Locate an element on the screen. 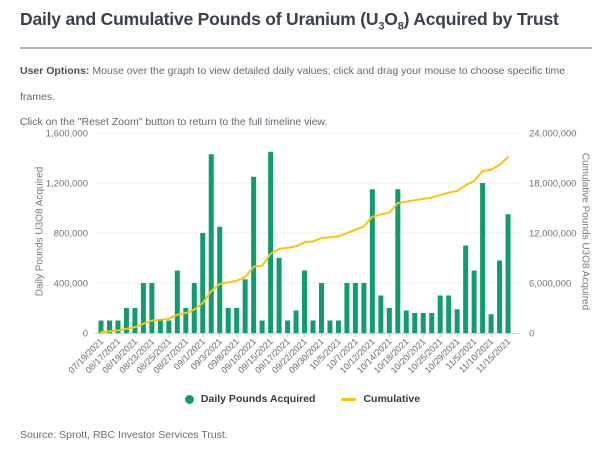 The image size is (605, 450). right-tick-label: 0 is located at coordinates (531, 334).